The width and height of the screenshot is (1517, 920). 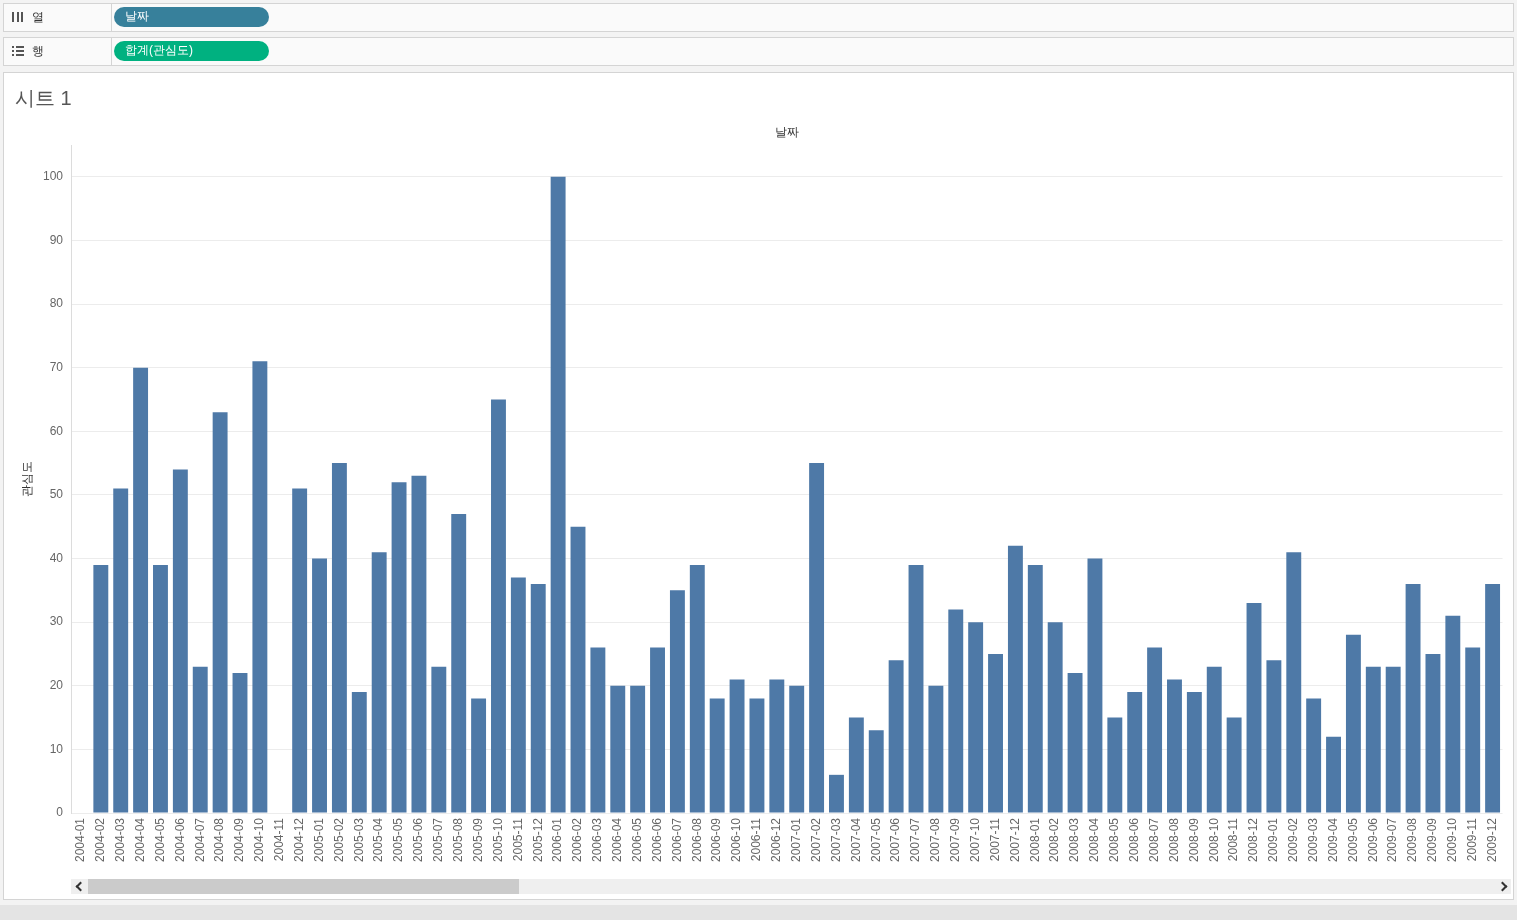 What do you see at coordinates (1193, 840) in the screenshot?
I see `x-tick-label: 2008-09` at bounding box center [1193, 840].